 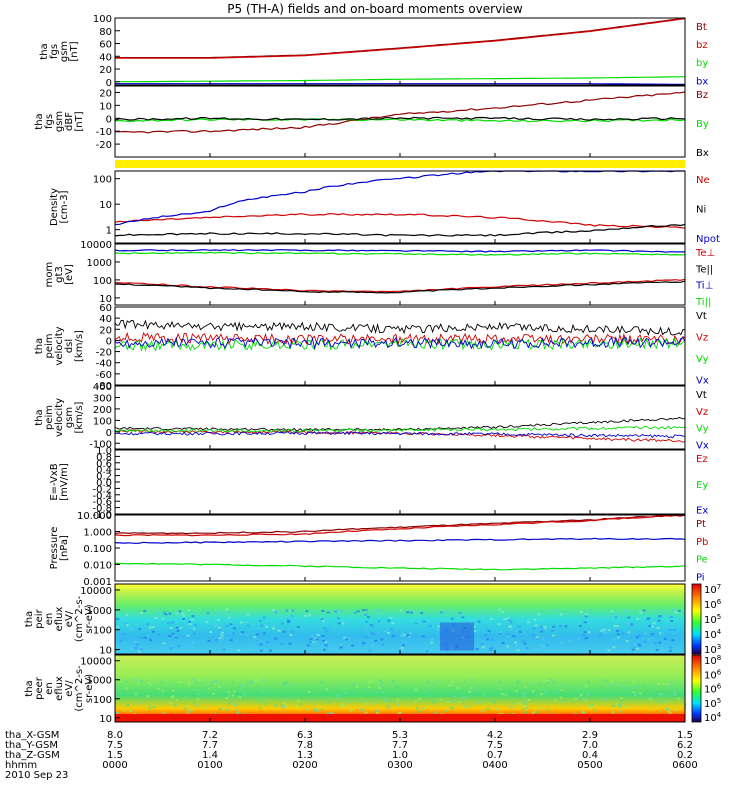 What do you see at coordinates (685, 745) in the screenshot?
I see `footer-value: 6.2` at bounding box center [685, 745].